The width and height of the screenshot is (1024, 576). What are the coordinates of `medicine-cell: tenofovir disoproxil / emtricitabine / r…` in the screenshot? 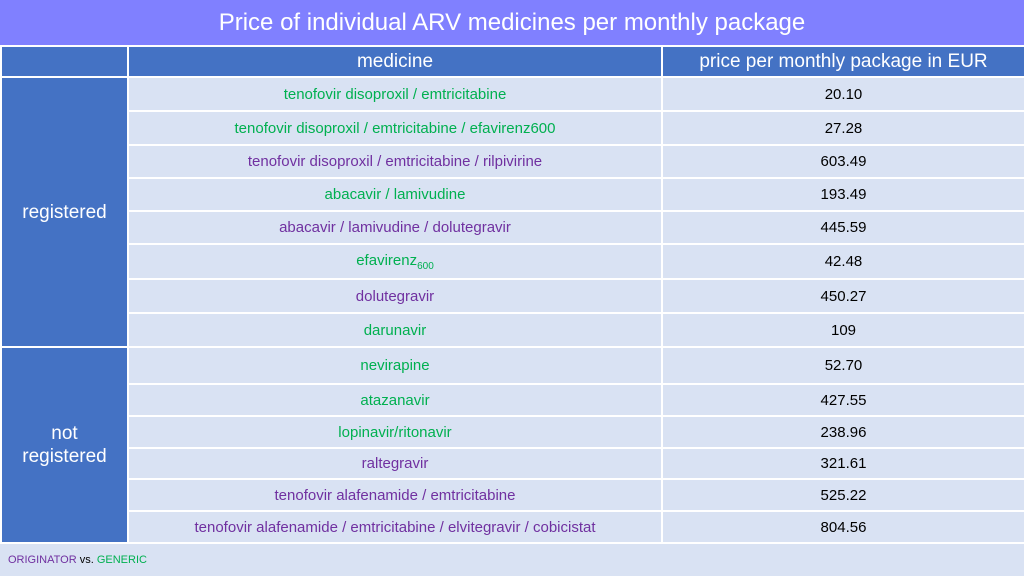 It's located at (395, 161).